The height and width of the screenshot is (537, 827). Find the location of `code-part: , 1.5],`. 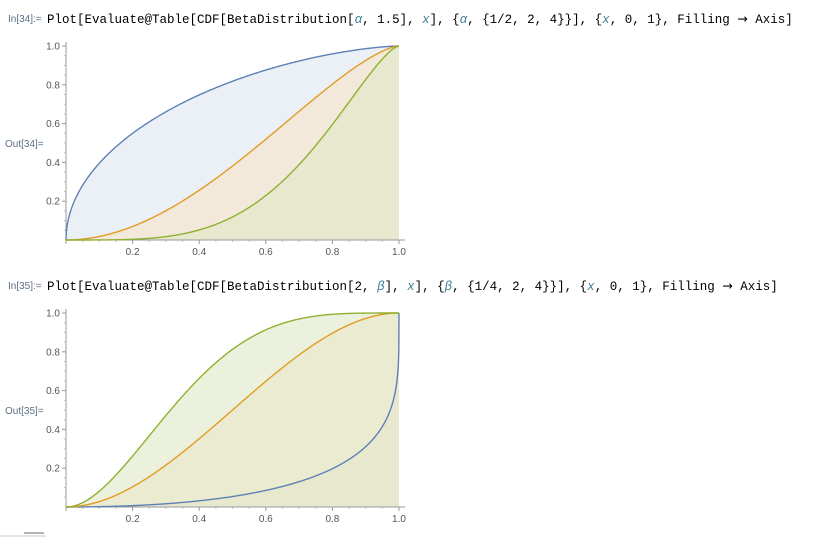

code-part: , 1.5], is located at coordinates (392, 20).